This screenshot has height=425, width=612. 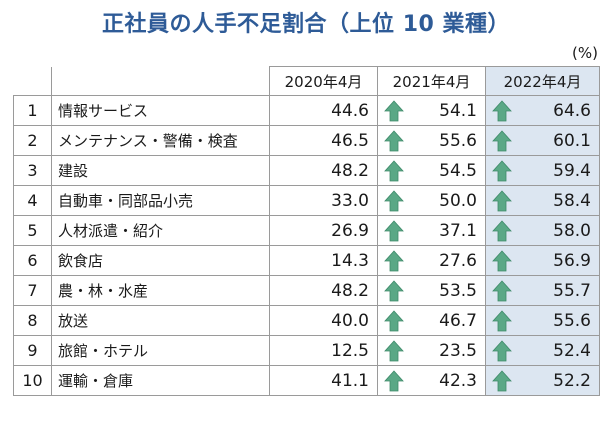 What do you see at coordinates (323, 110) in the screenshot?
I see `value-2020-cell: 44.6` at bounding box center [323, 110].